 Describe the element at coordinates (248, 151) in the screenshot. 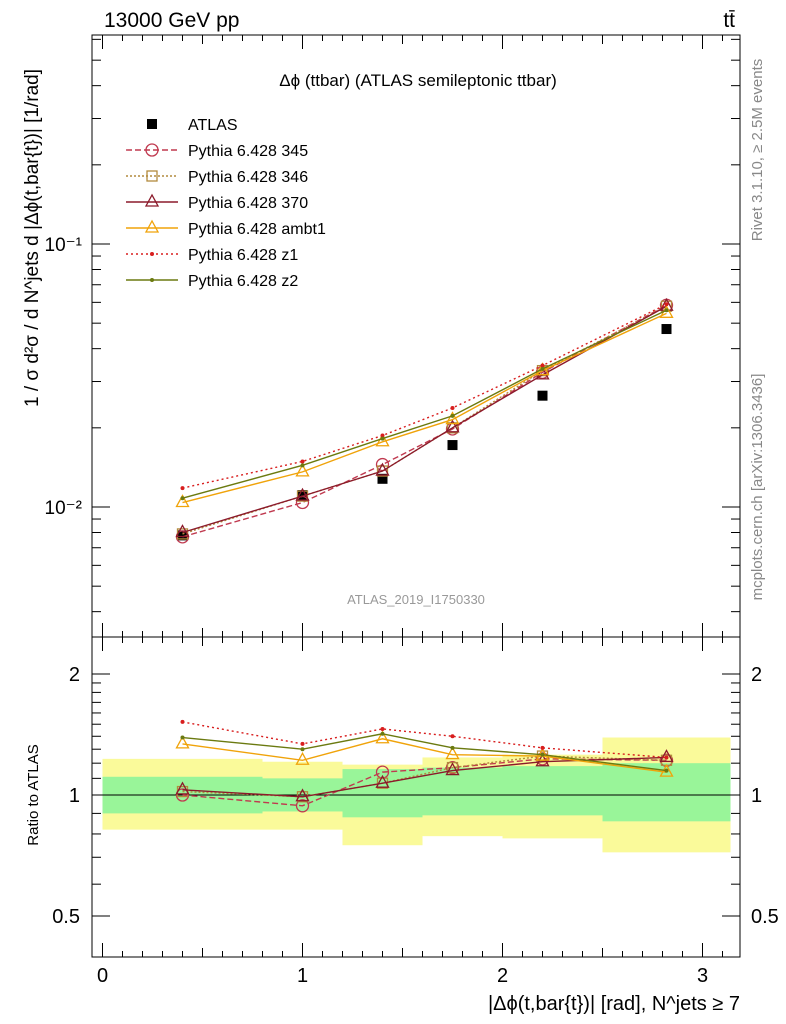

I see `legend-label: Pythia 6.428 345` at that location.